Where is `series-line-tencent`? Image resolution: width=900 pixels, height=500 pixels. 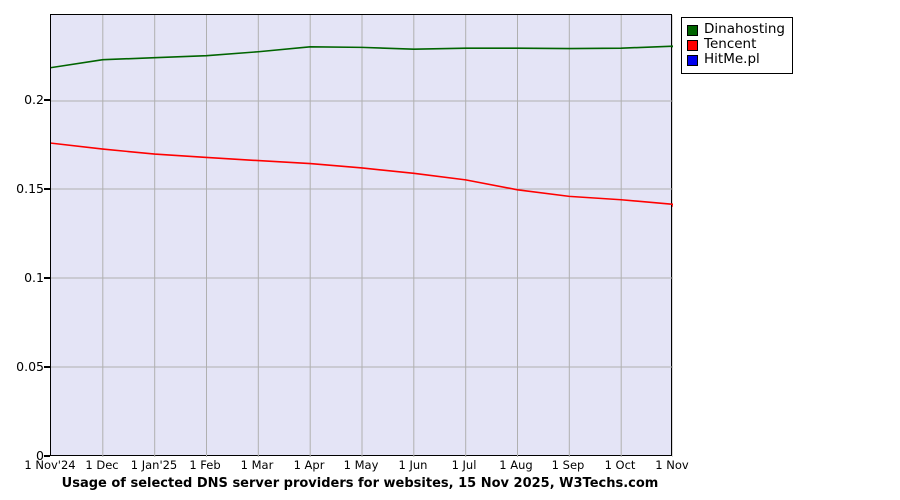
series-line-tencent is located at coordinates (362, 175).